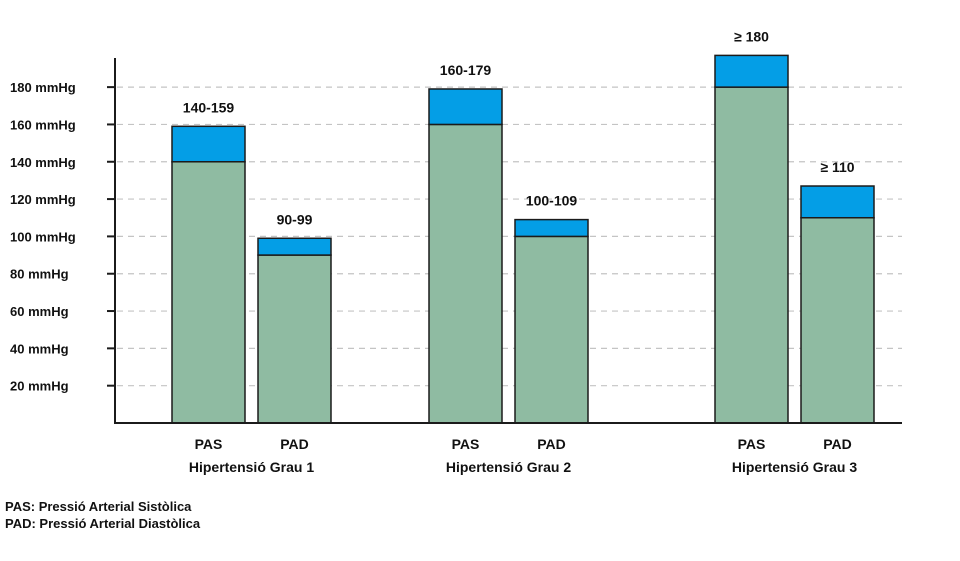 The height and width of the screenshot is (561, 960). Describe the element at coordinates (552, 201) in the screenshot. I see `data-label: 100-109` at that location.